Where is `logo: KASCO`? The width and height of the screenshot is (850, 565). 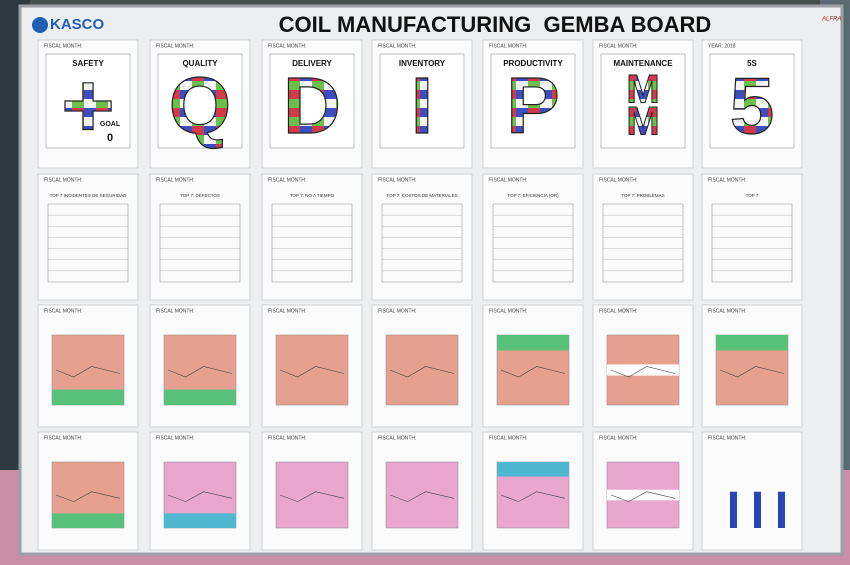
logo: KASCO is located at coordinates (68, 24).